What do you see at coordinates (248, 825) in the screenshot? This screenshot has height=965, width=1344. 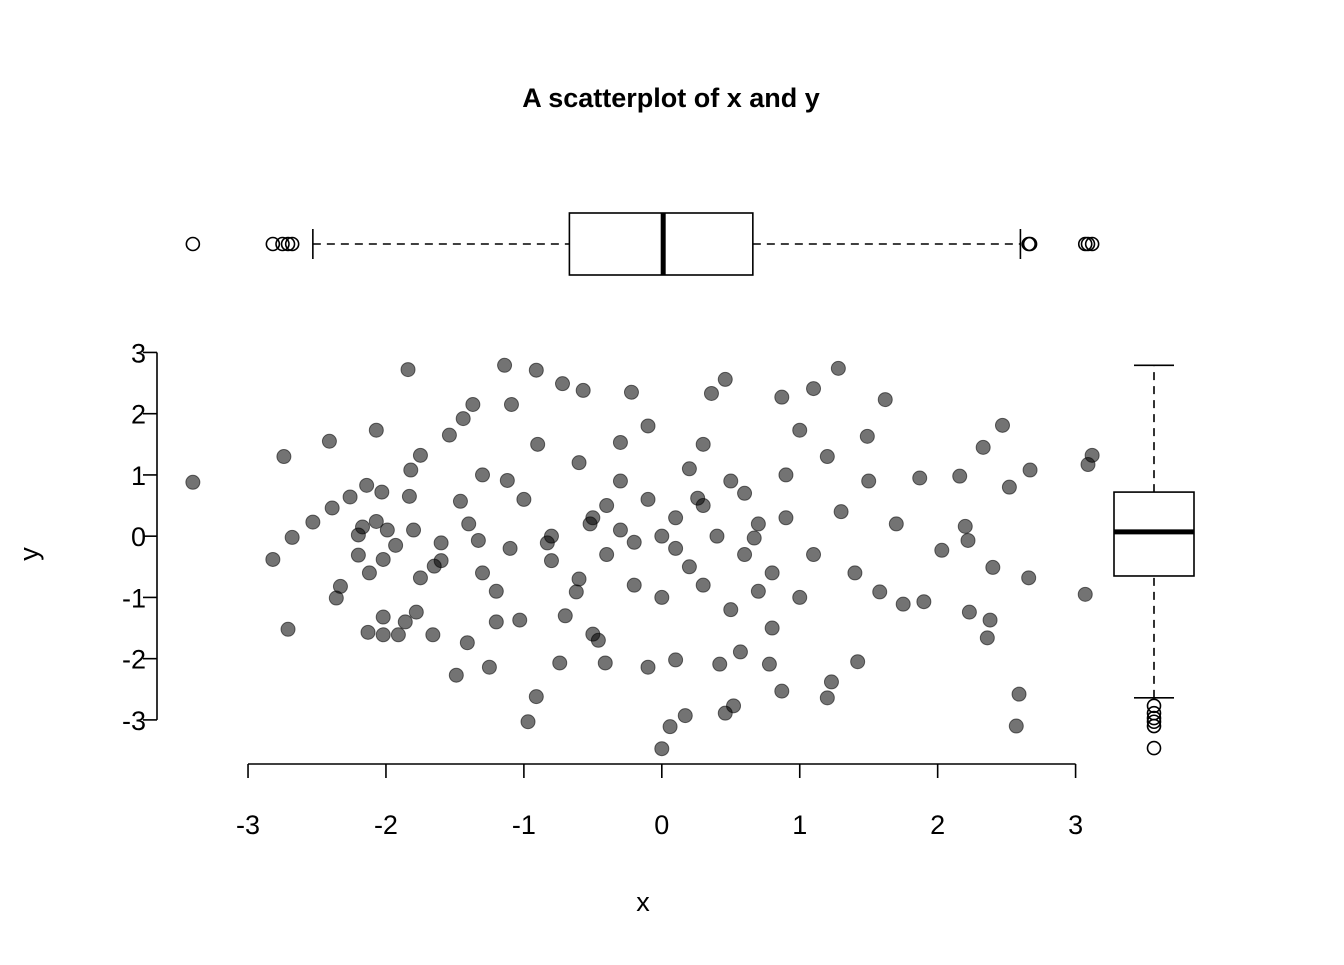 I see `x-tick-label: -3` at bounding box center [248, 825].